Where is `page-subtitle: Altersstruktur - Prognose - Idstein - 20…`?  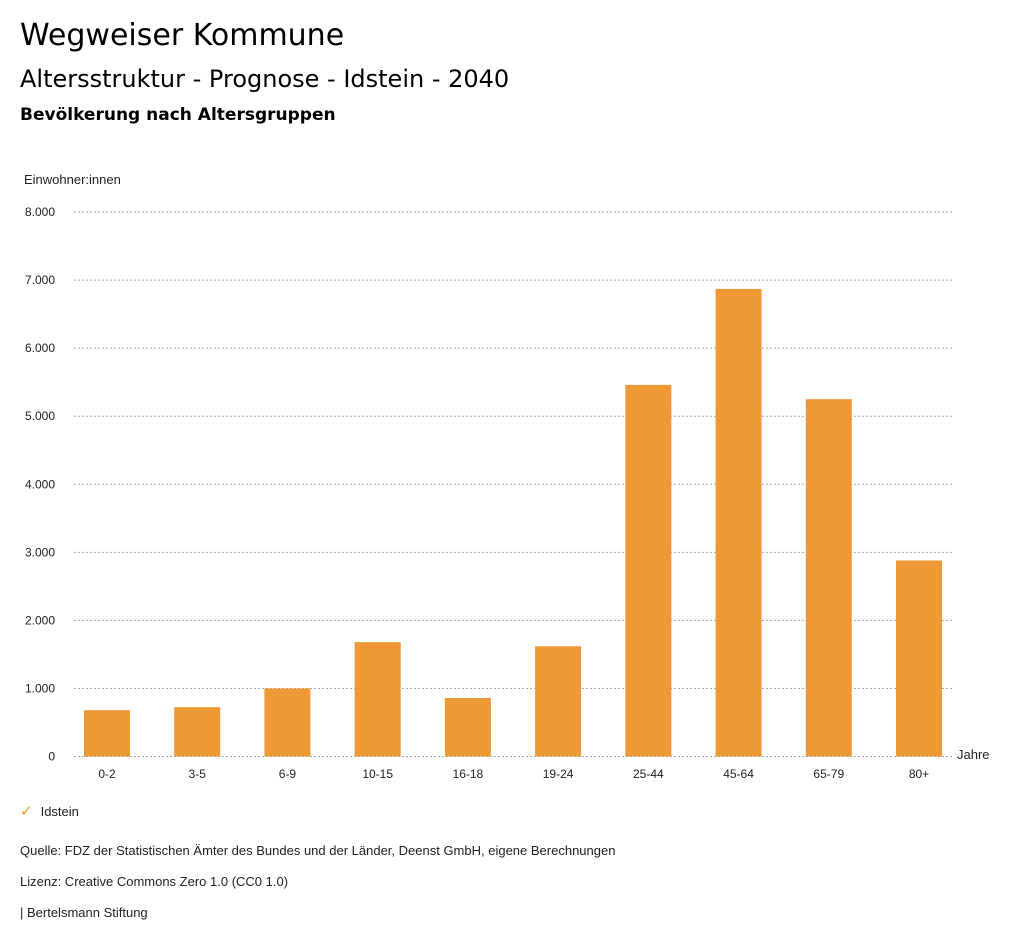
page-subtitle: Altersstruktur - Prognose - Idstein - 20… is located at coordinates (265, 79).